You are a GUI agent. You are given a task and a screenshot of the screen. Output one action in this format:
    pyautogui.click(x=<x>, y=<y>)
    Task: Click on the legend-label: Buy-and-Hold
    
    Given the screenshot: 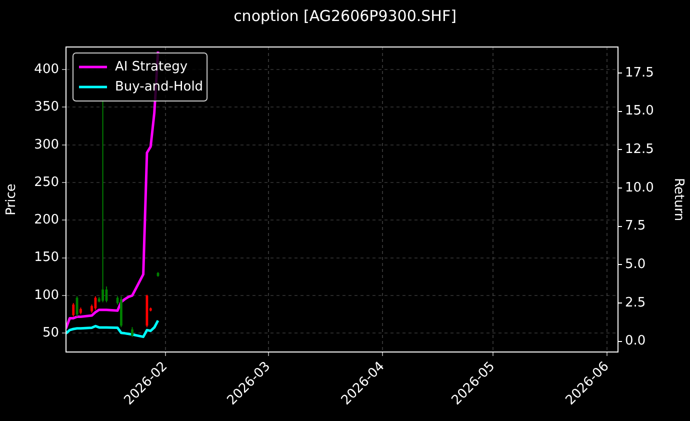 What is the action you would take?
    pyautogui.click(x=159, y=86)
    